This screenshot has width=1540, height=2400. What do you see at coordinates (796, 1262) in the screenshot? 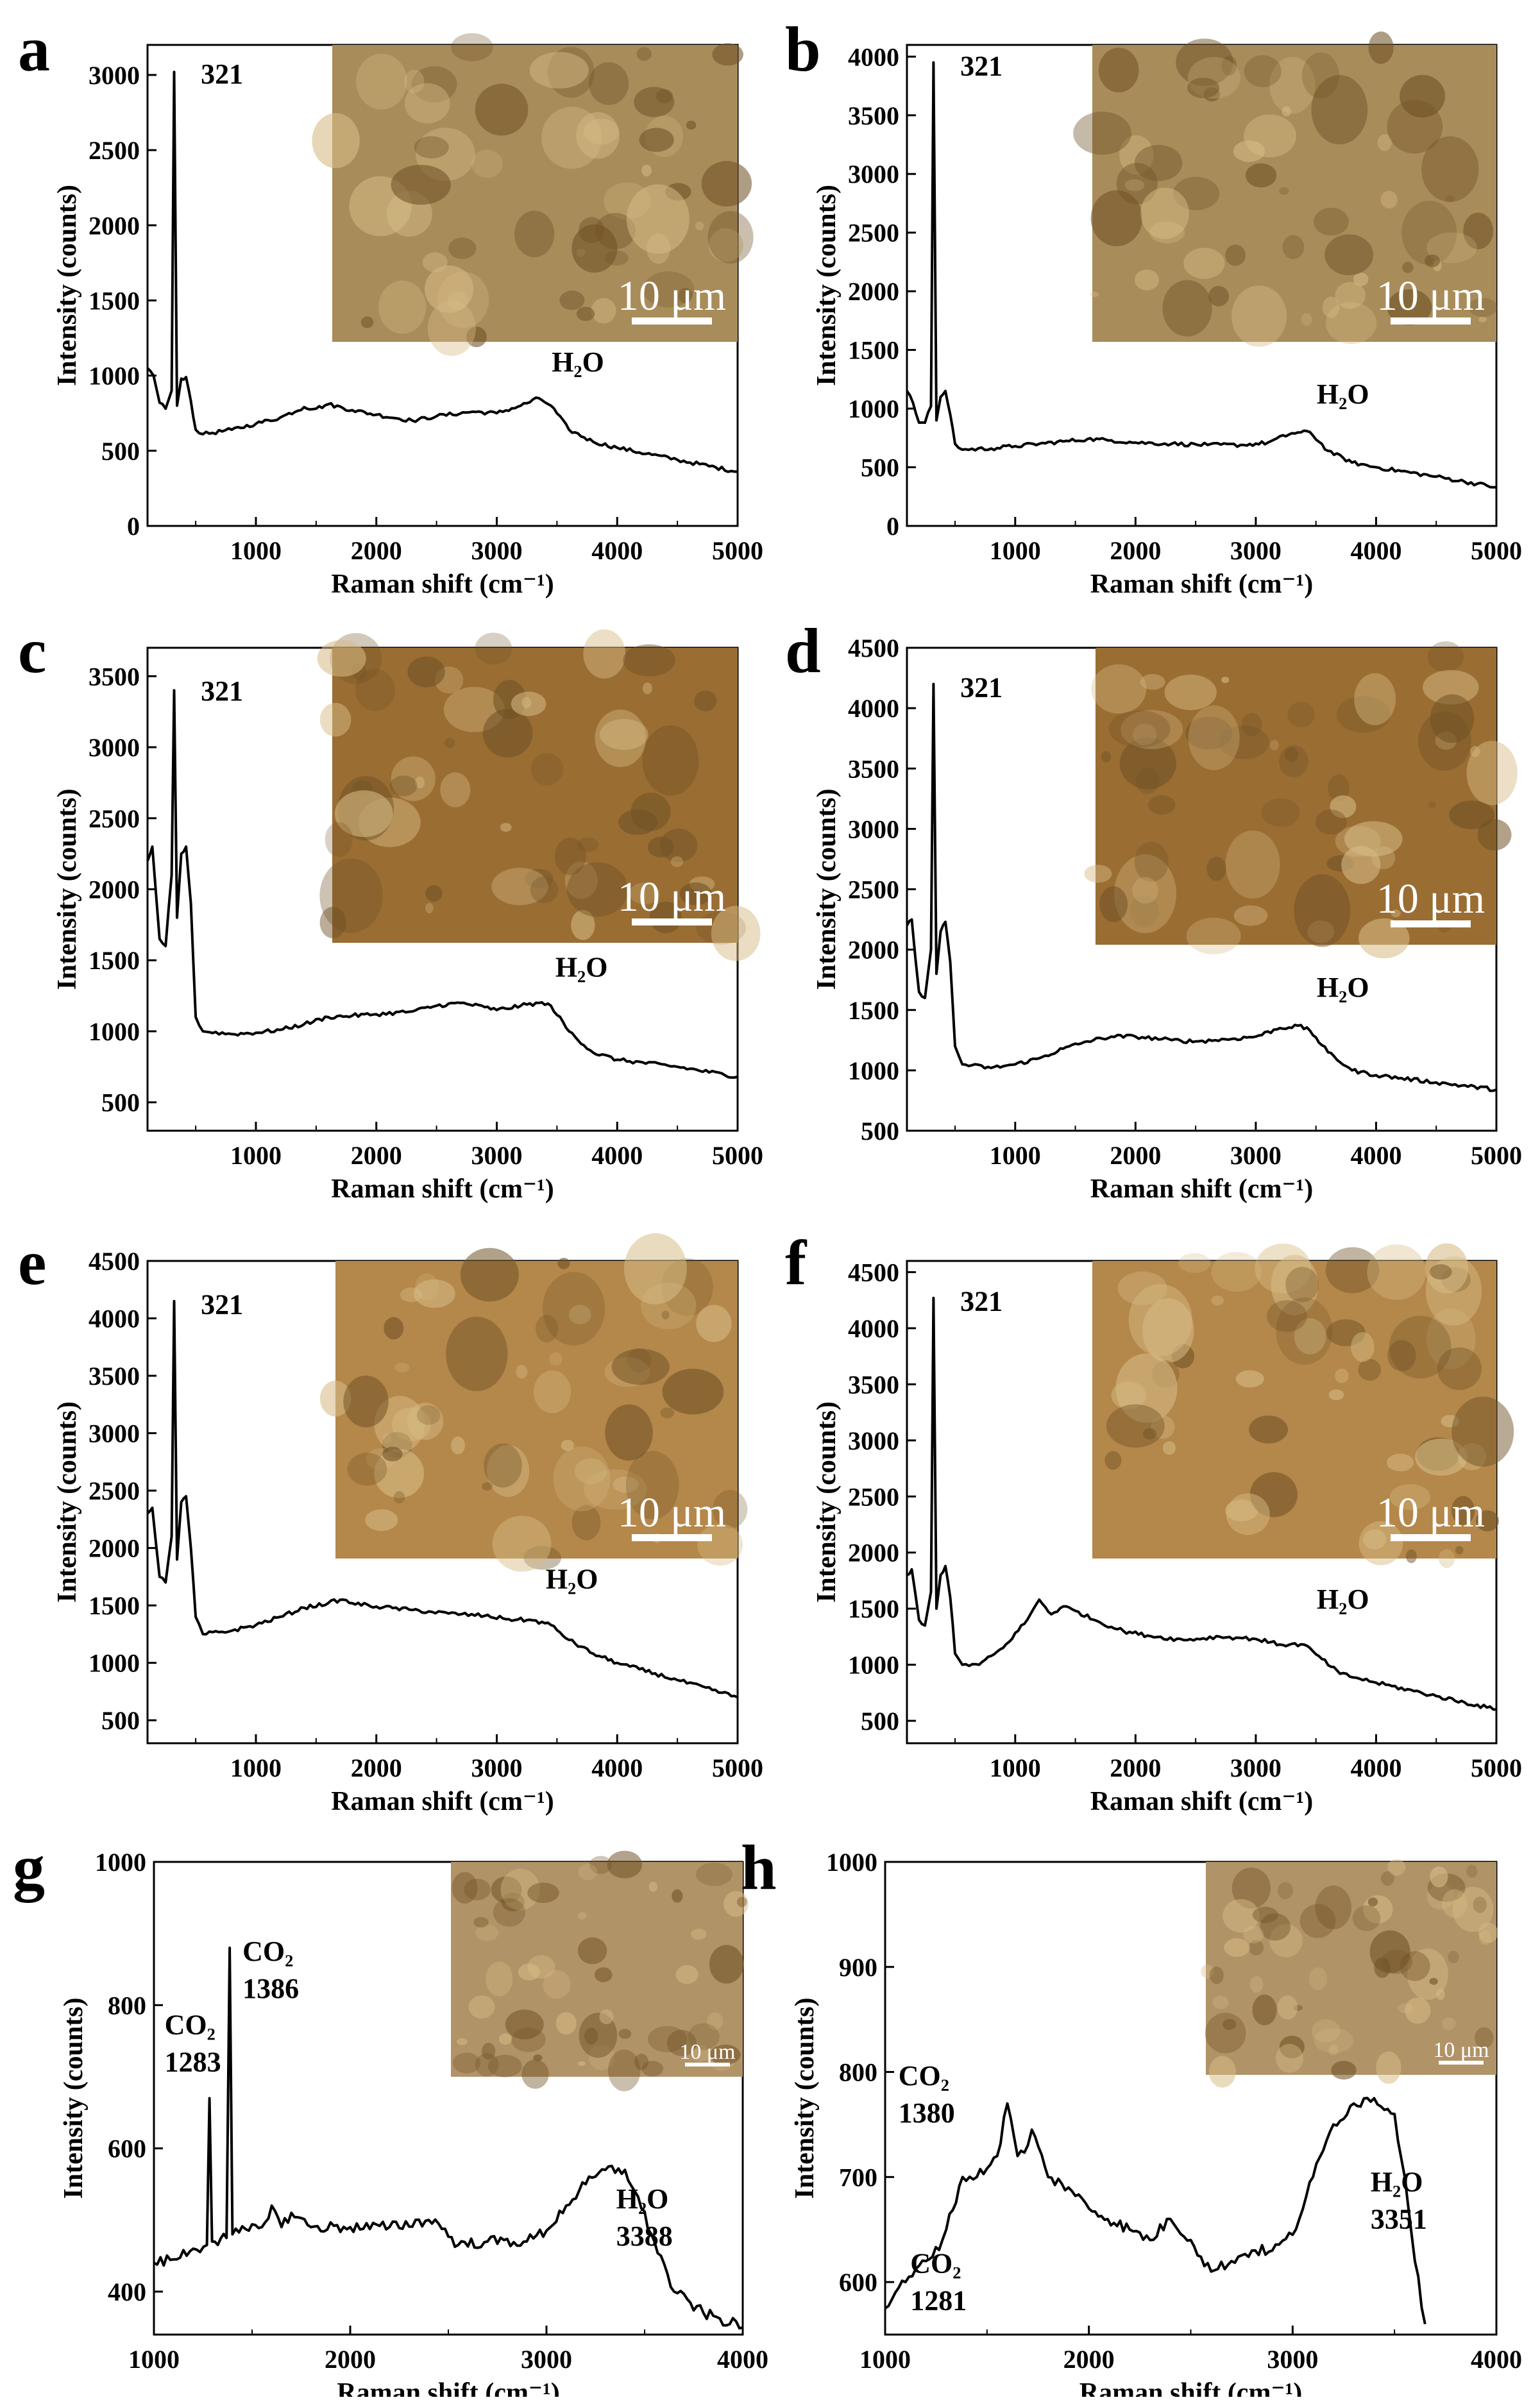
I see `panel-label: f` at bounding box center [796, 1262].